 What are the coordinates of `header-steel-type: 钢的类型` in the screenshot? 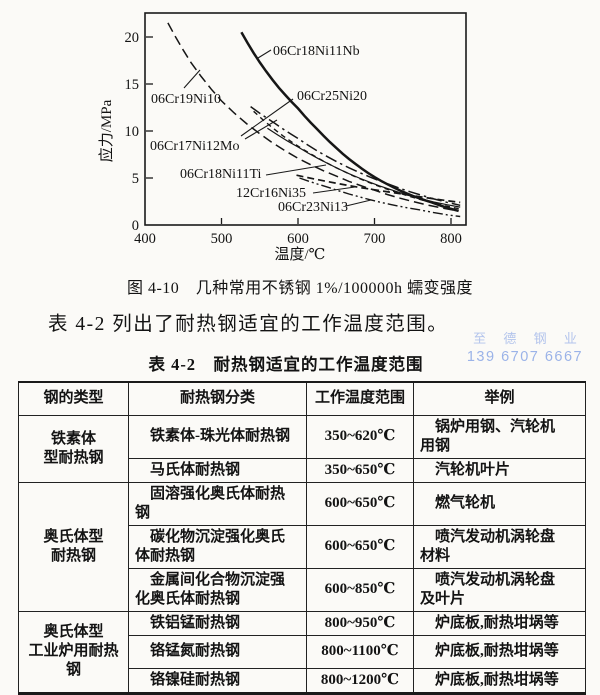 It's located at (73, 398).